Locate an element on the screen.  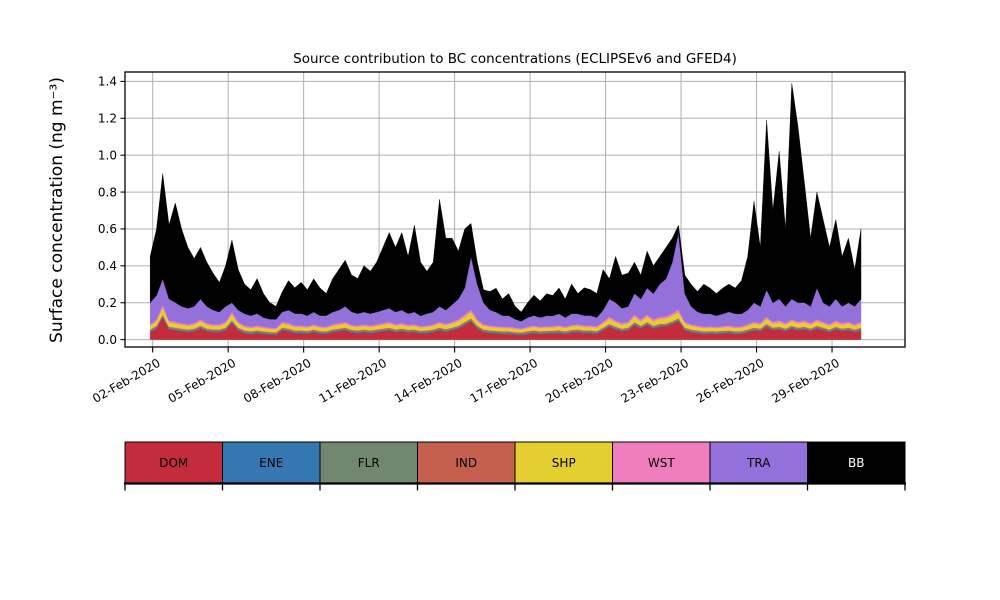
legend-label-ene: ENE is located at coordinates (271, 463).